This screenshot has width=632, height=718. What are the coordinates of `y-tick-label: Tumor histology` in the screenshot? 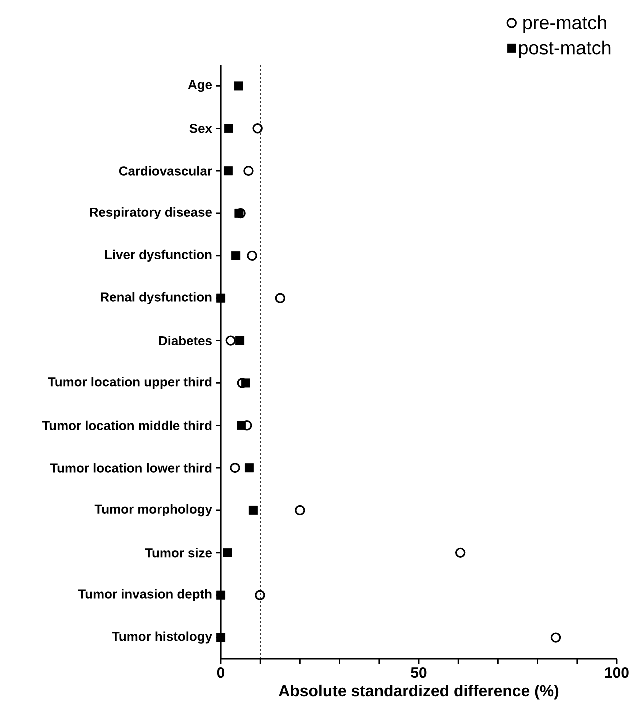 It's located at (162, 638).